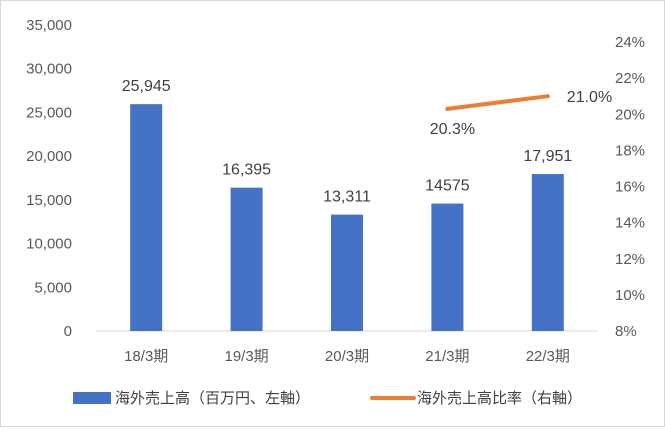 This screenshot has height=431, width=665. I want to click on bar-20/3期, so click(347, 272).